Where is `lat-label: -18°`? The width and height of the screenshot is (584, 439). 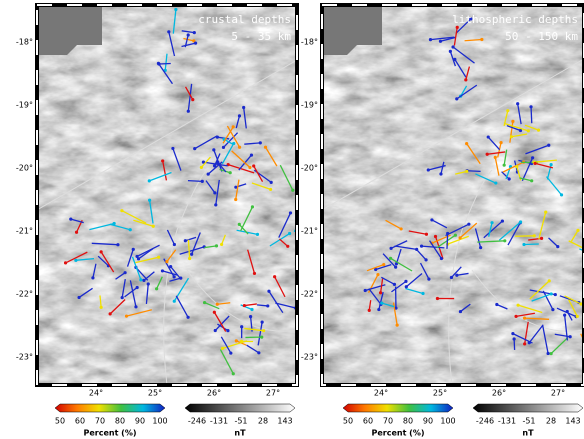 lat-label: -18° is located at coordinates (24, 42).